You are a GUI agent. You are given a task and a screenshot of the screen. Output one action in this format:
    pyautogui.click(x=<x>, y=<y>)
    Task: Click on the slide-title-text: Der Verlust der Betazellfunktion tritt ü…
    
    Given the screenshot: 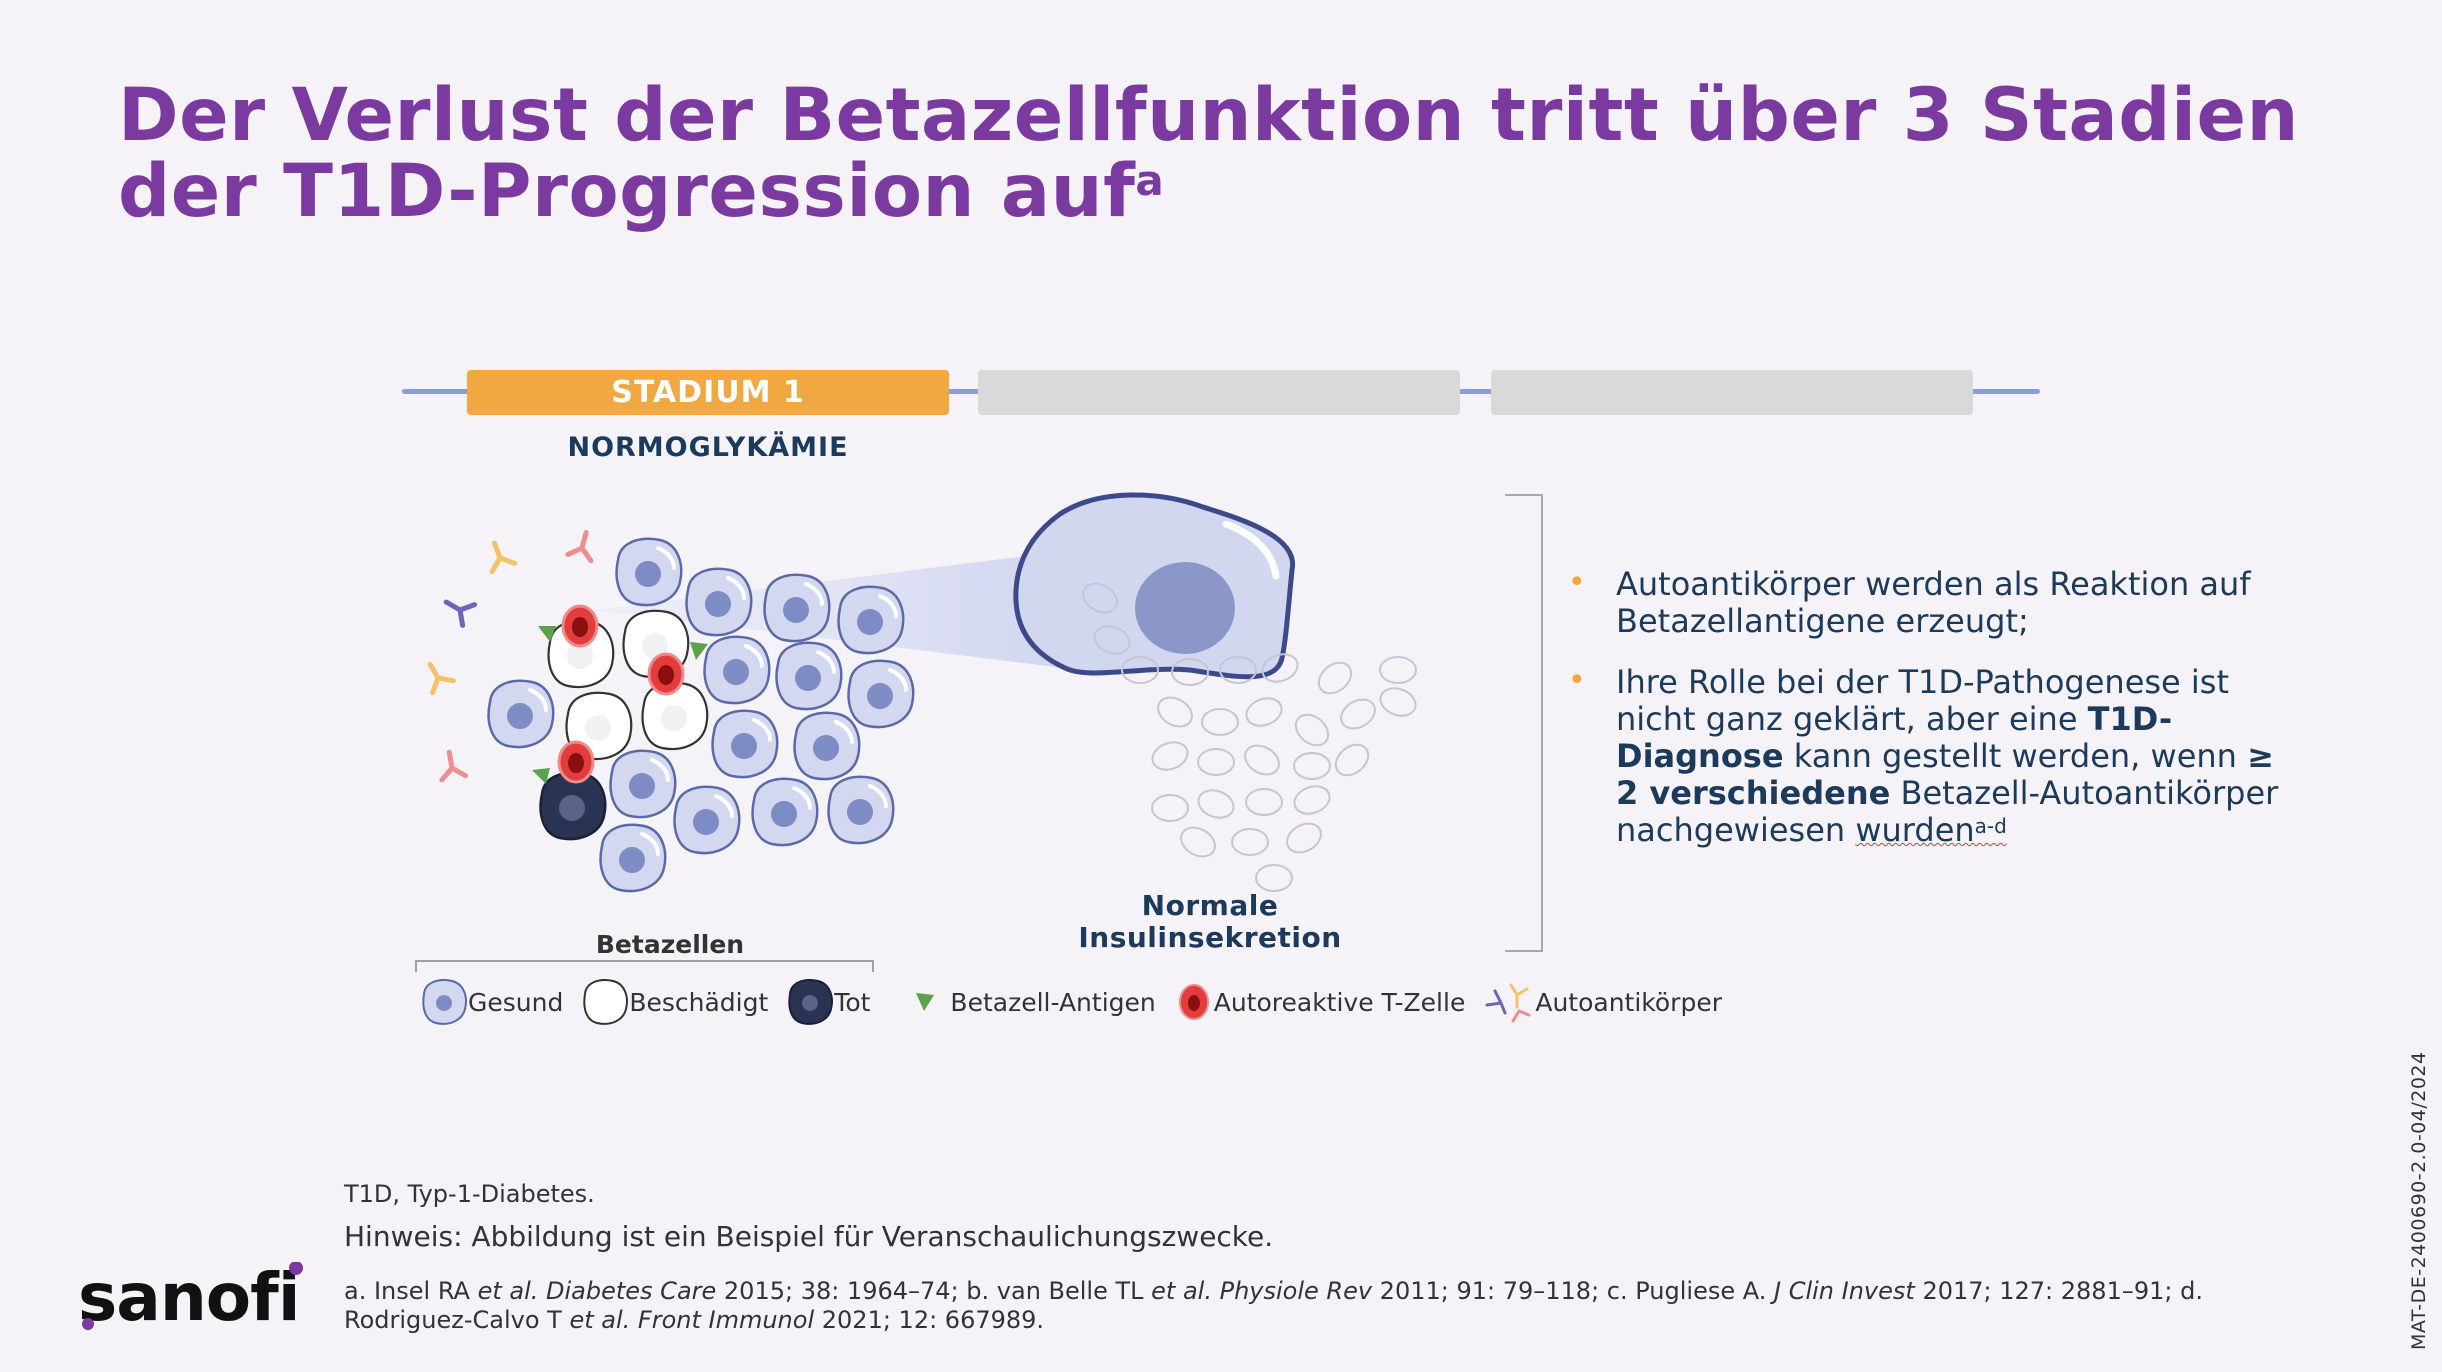 What is the action you would take?
    pyautogui.click(x=1208, y=153)
    